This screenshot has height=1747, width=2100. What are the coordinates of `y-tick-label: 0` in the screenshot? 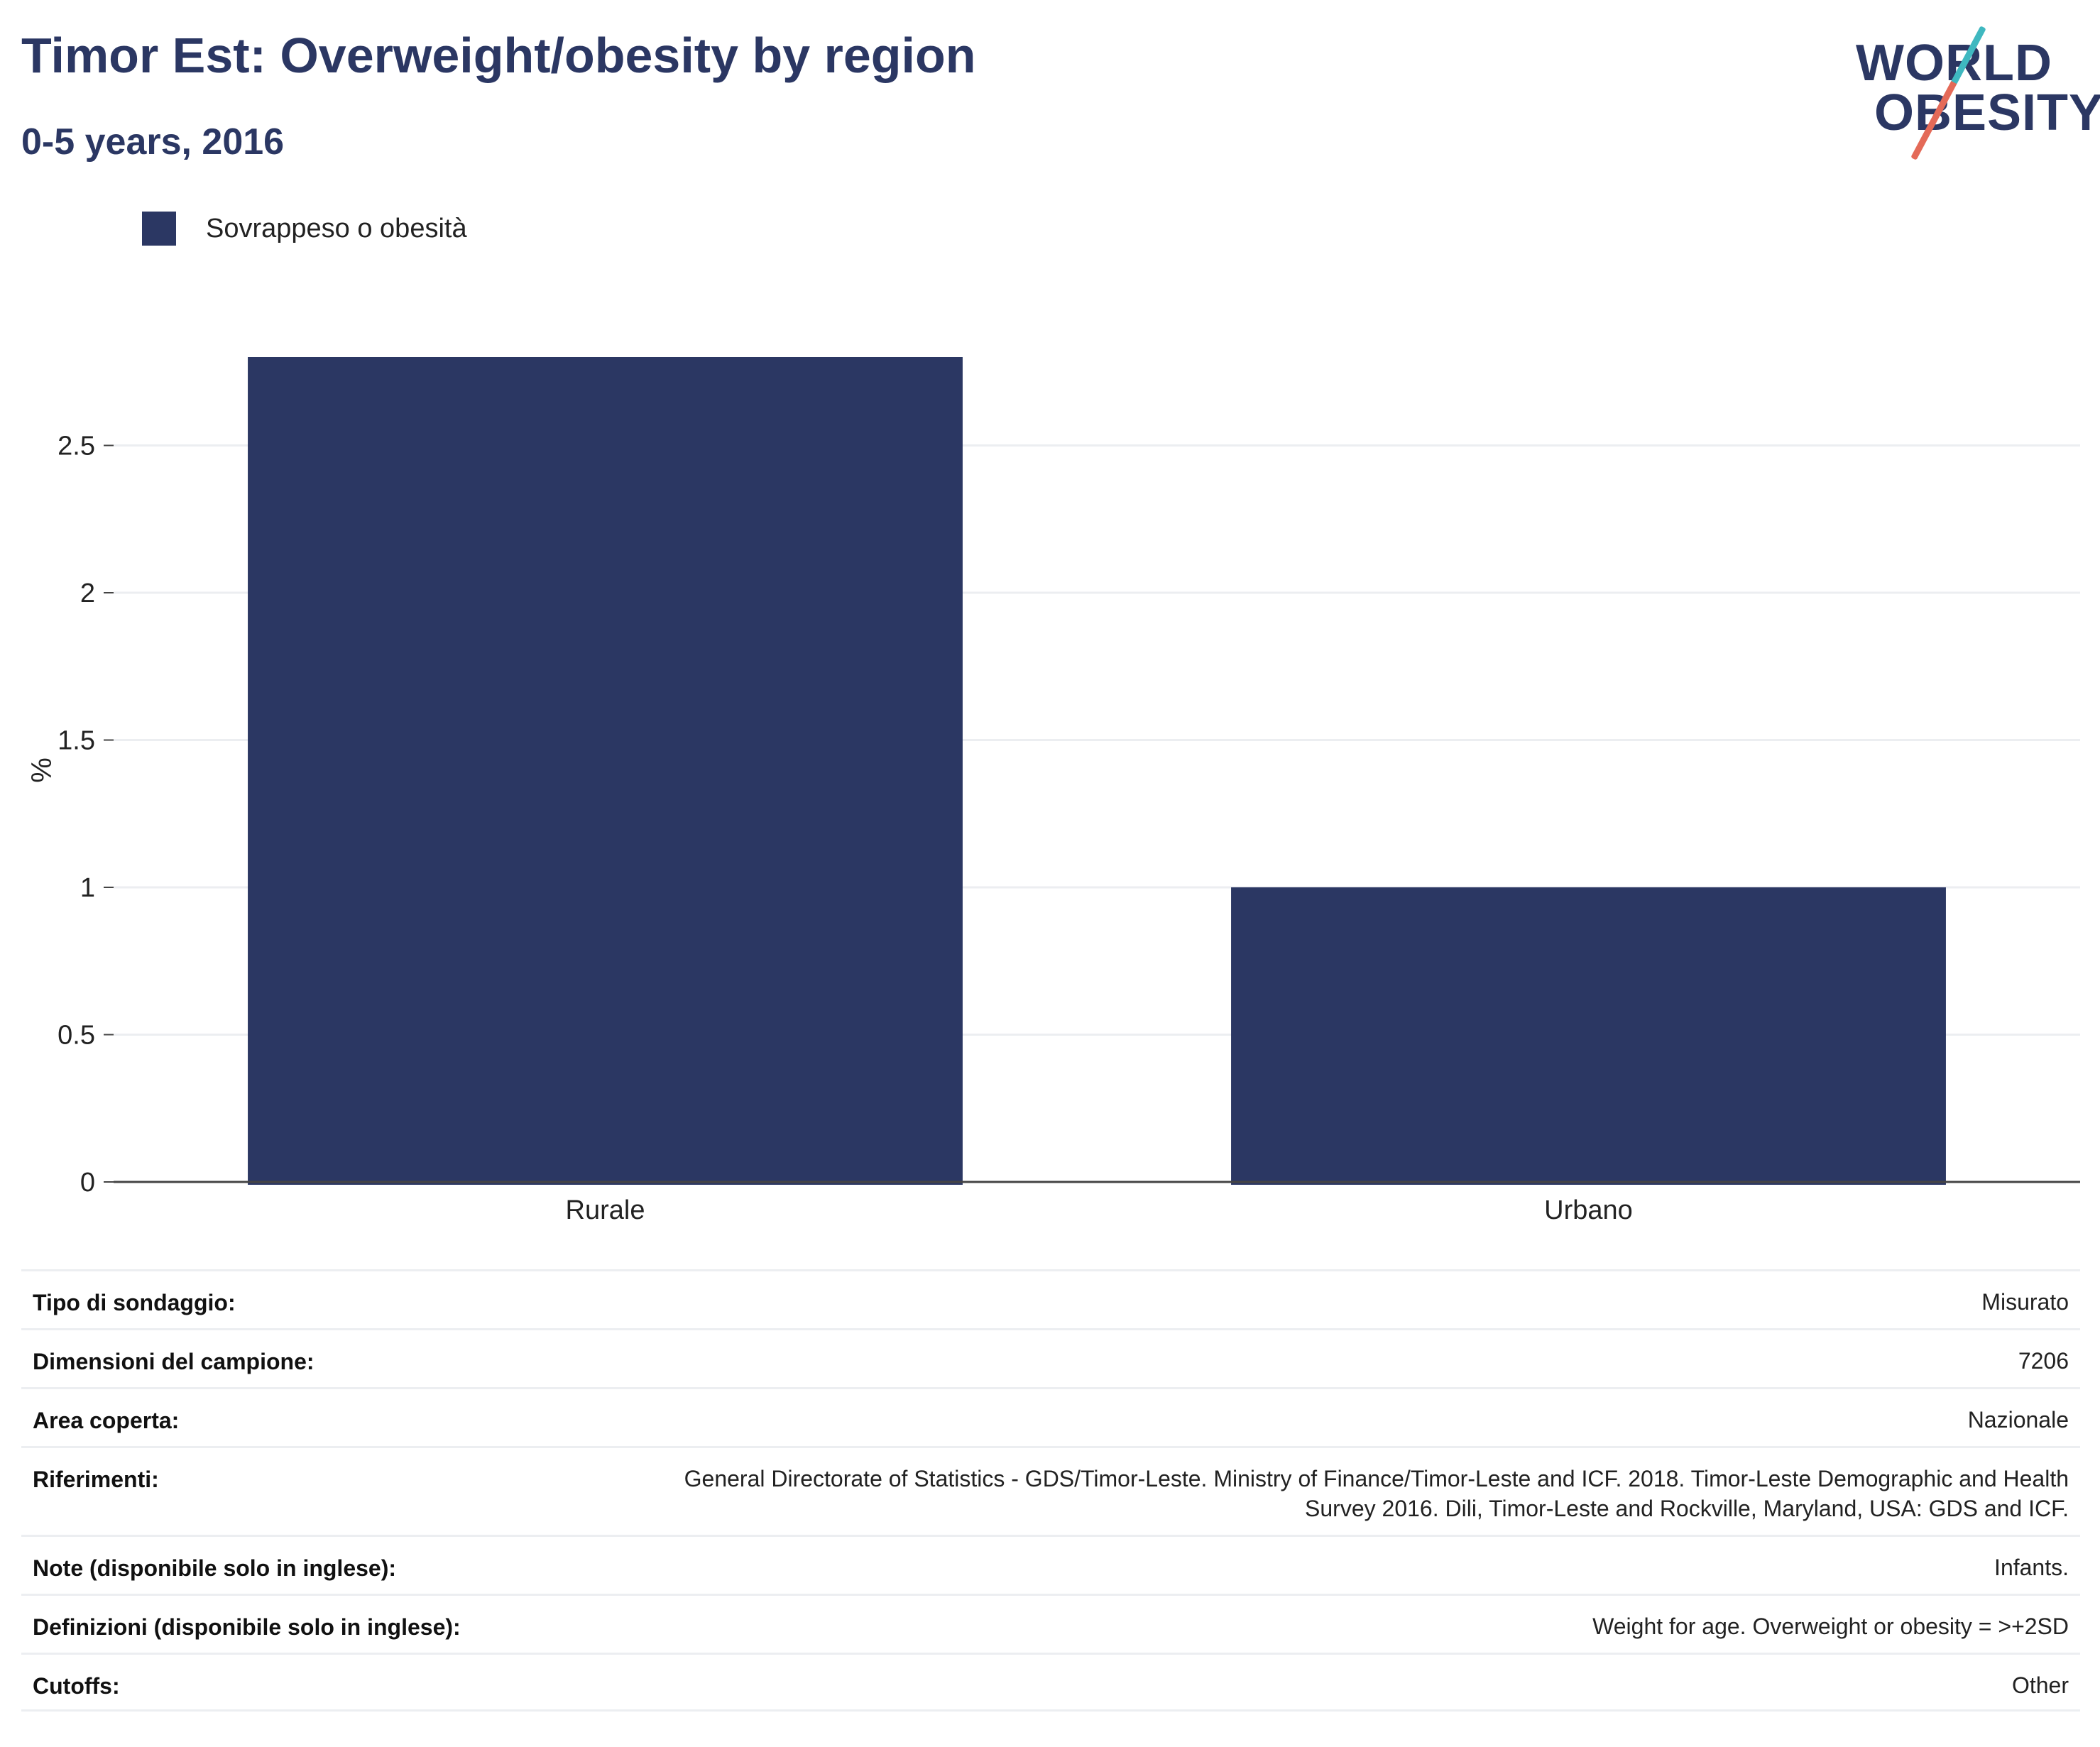 It's located at (87, 1183).